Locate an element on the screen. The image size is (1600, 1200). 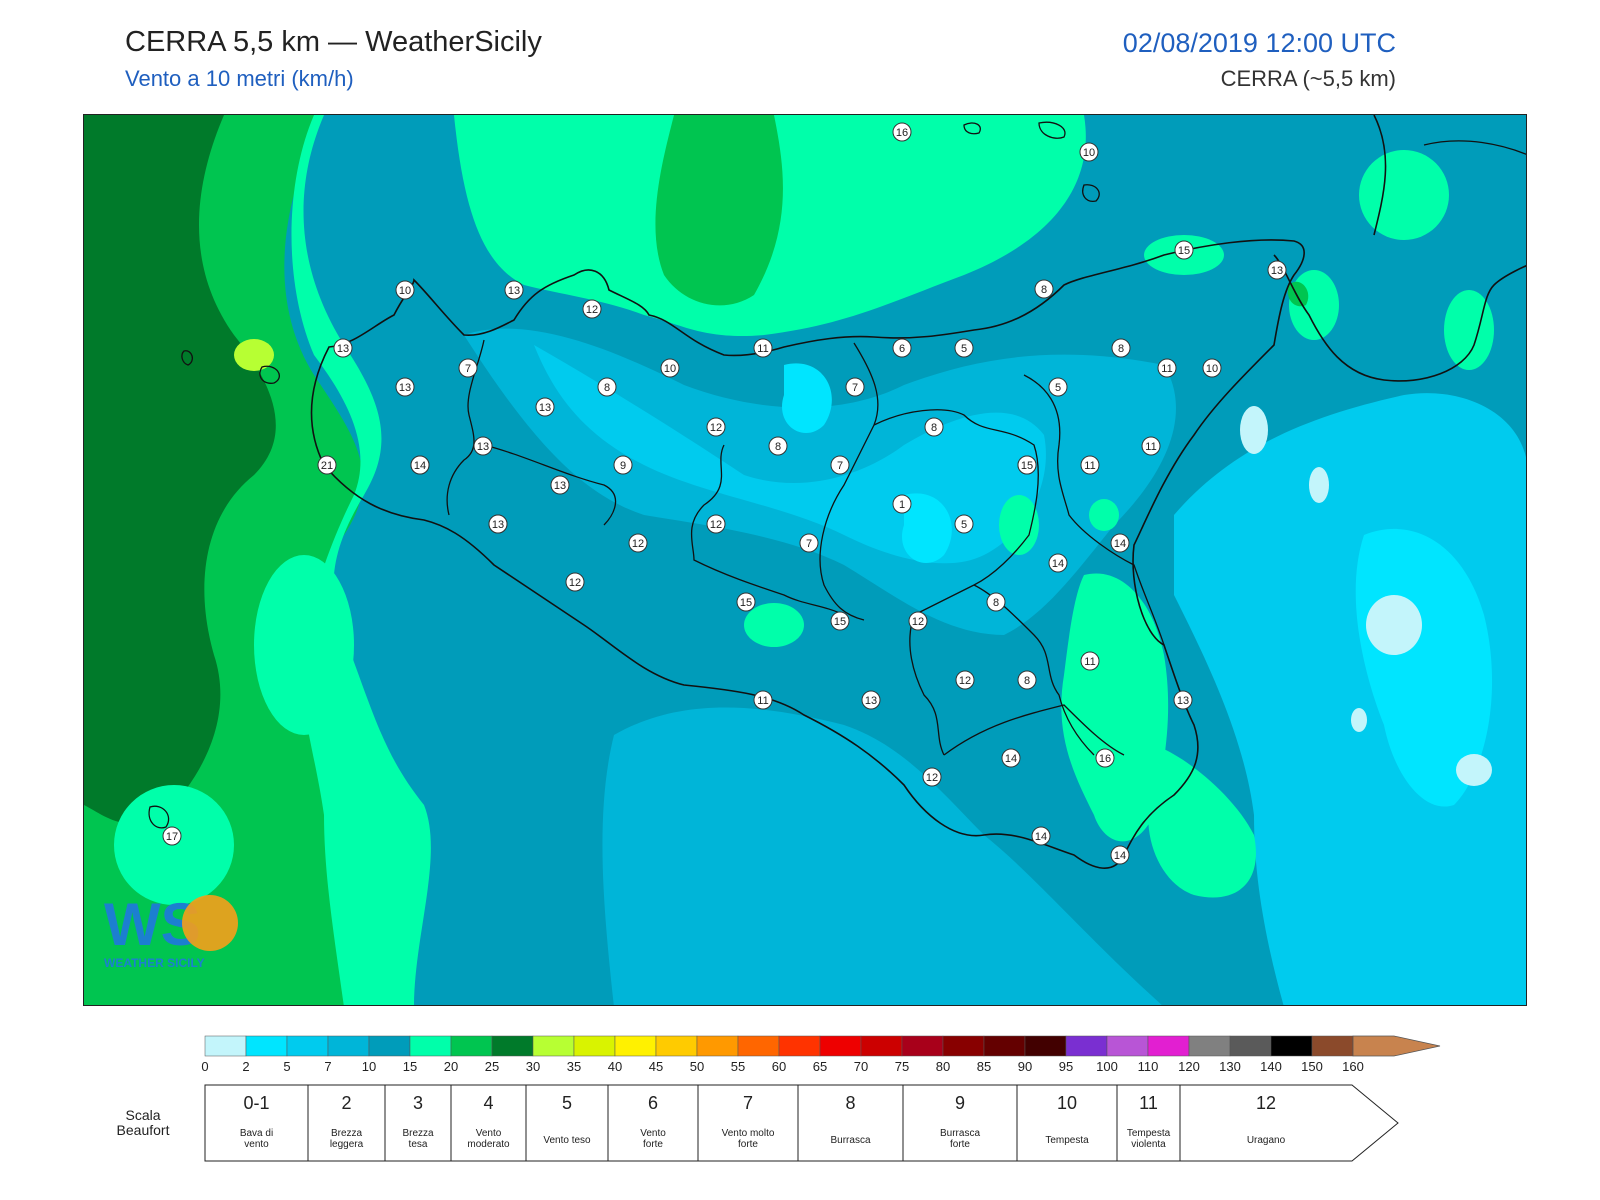
station-value: 16 is located at coordinates (1105, 759).